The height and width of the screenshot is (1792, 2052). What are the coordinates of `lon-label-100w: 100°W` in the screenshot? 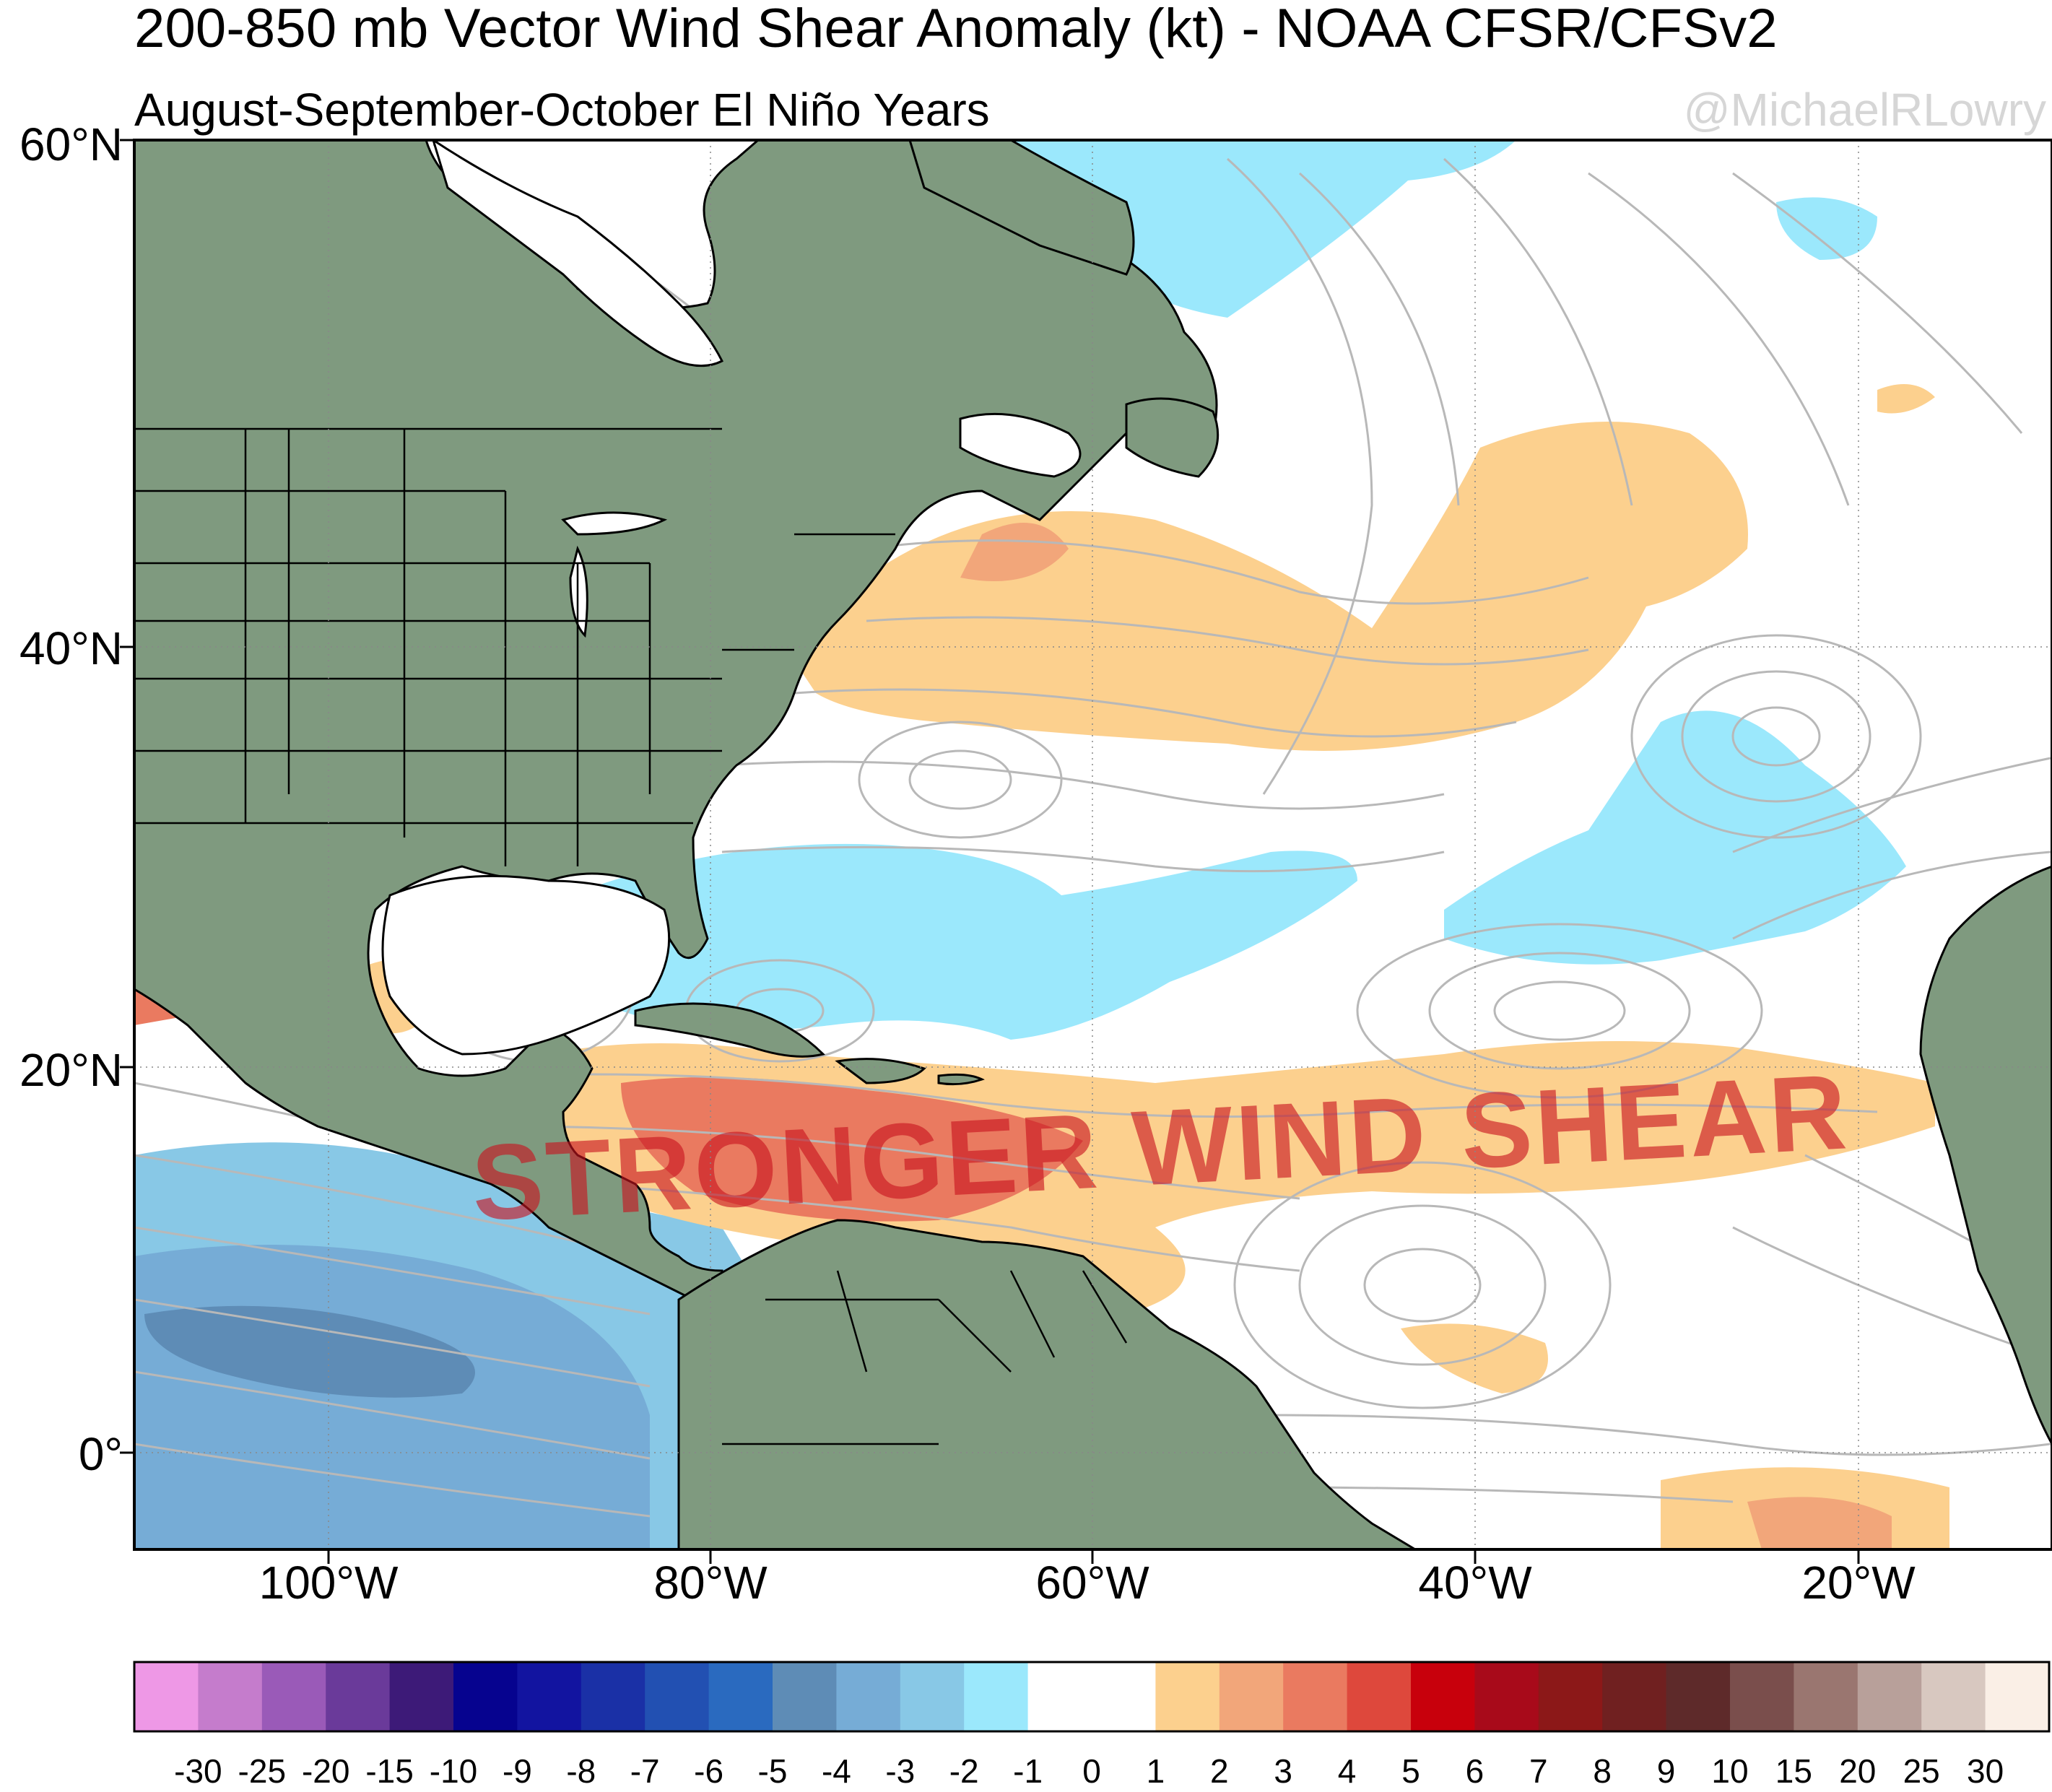 It's located at (328, 1583).